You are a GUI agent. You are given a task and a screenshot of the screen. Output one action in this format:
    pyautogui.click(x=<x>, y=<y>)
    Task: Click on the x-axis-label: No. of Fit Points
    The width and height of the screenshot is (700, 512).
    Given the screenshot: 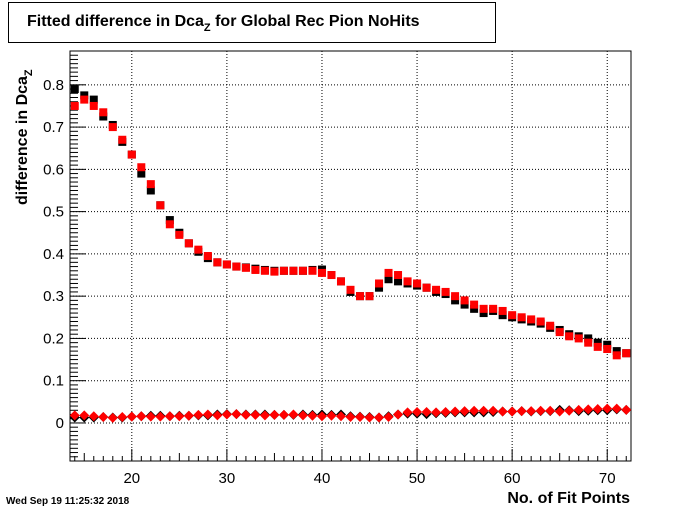 What is the action you would take?
    pyautogui.click(x=568, y=498)
    